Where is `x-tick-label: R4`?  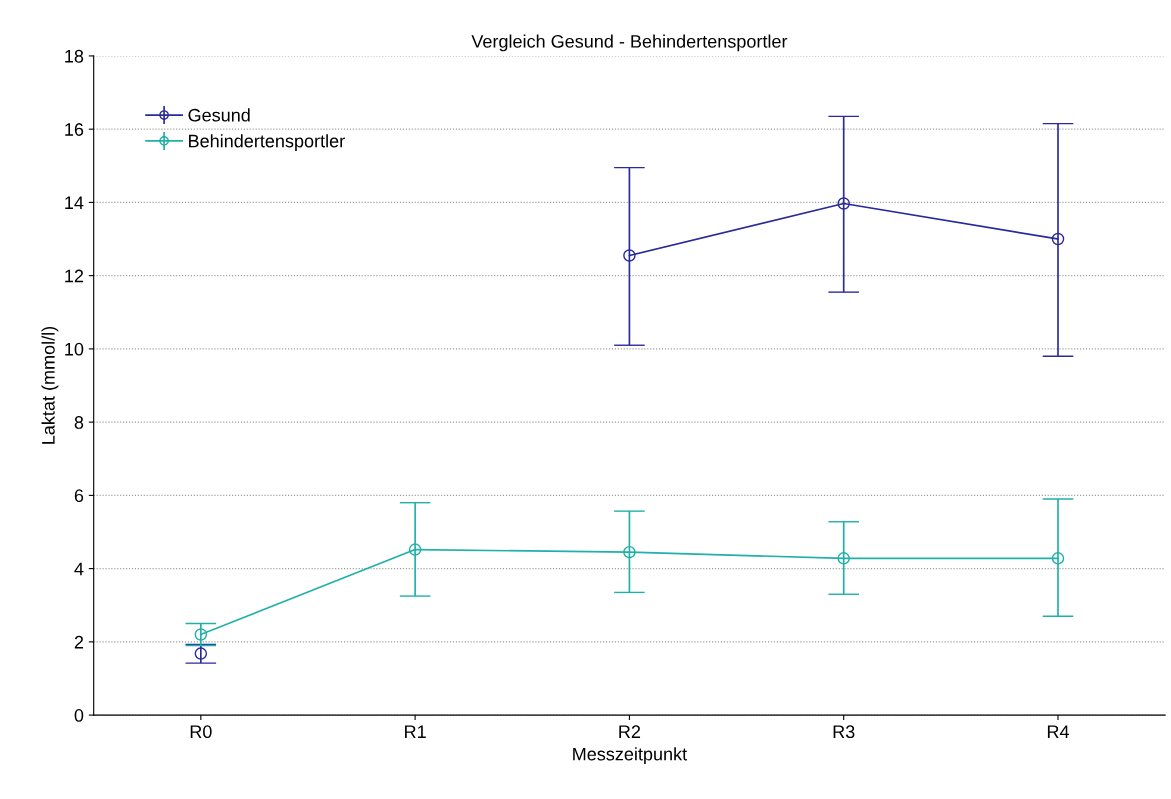
x-tick-label: R4 is located at coordinates (1058, 731).